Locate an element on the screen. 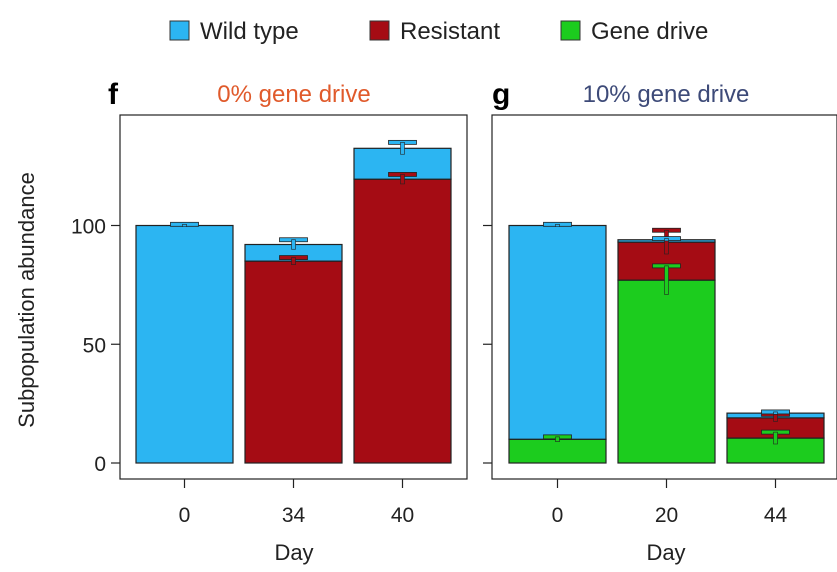  panel-g-x-tick-label-44: 44 is located at coordinates (776, 515).